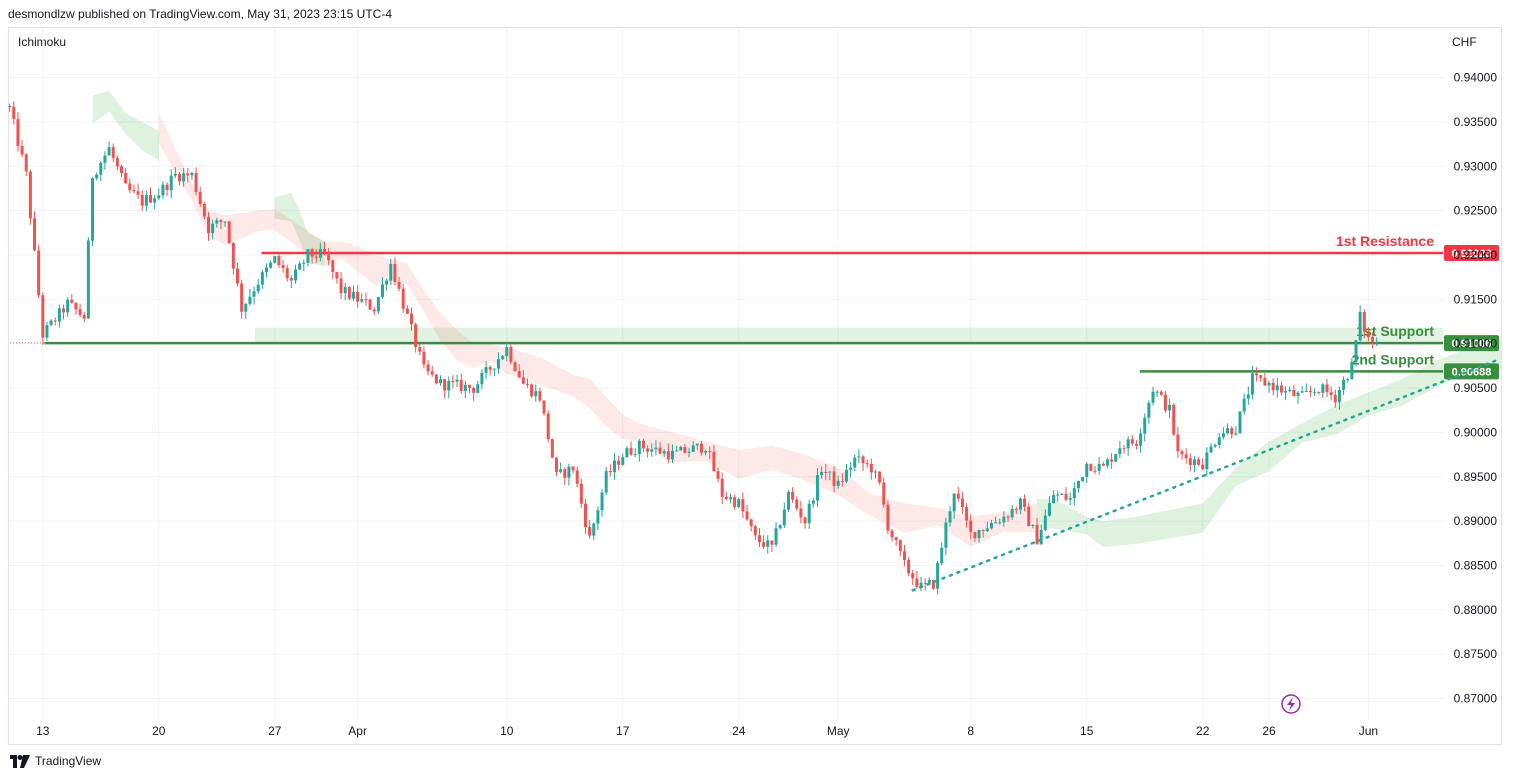 This screenshot has width=1513, height=780. What do you see at coordinates (1476, 255) in the screenshot?
I see `y-tick-label: 0.92000` at bounding box center [1476, 255].